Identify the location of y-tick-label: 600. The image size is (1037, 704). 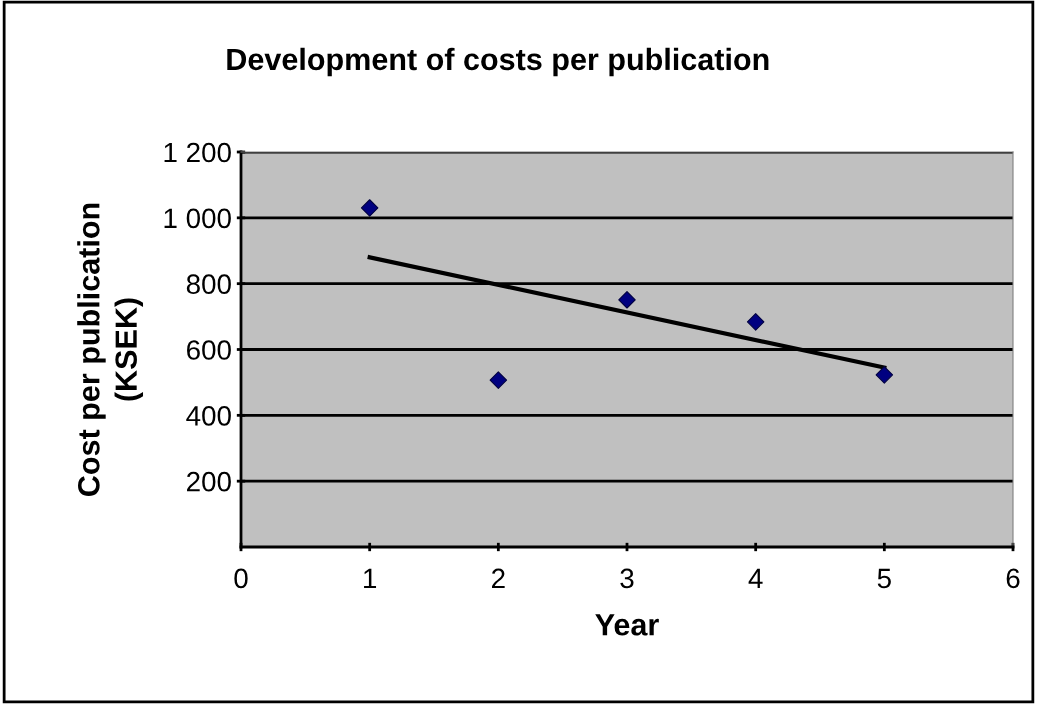
(209, 350).